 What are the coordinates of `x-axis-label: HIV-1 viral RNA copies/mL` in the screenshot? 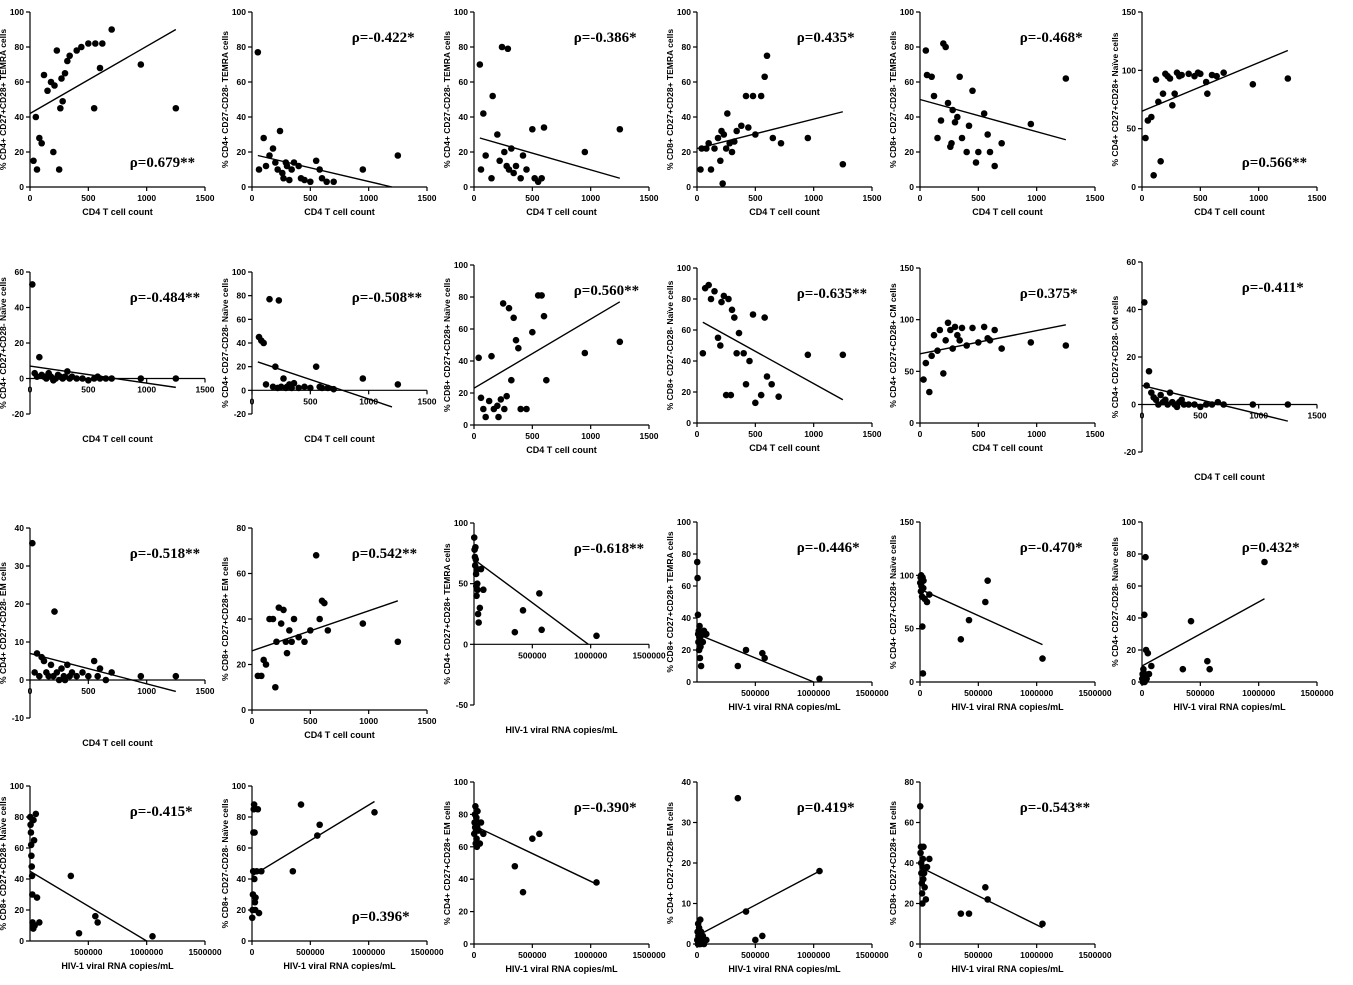 It's located at (784, 969).